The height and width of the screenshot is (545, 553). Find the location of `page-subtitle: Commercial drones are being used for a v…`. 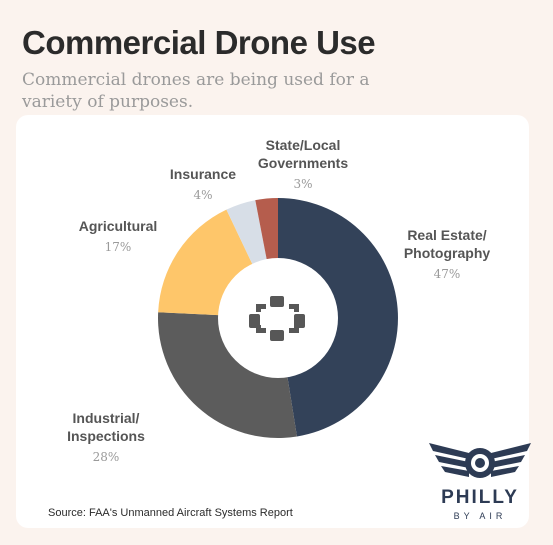

page-subtitle: Commercial drones are being used for a v… is located at coordinates (196, 91).